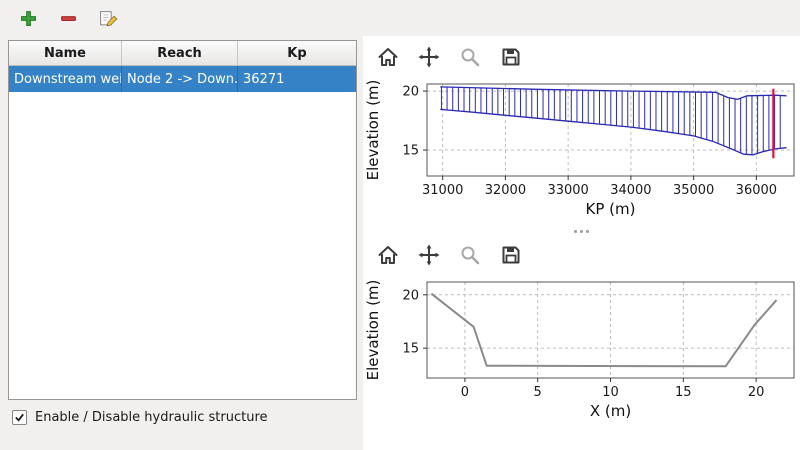  What do you see at coordinates (65, 53) in the screenshot?
I see `column-header-name: Name` at bounding box center [65, 53].